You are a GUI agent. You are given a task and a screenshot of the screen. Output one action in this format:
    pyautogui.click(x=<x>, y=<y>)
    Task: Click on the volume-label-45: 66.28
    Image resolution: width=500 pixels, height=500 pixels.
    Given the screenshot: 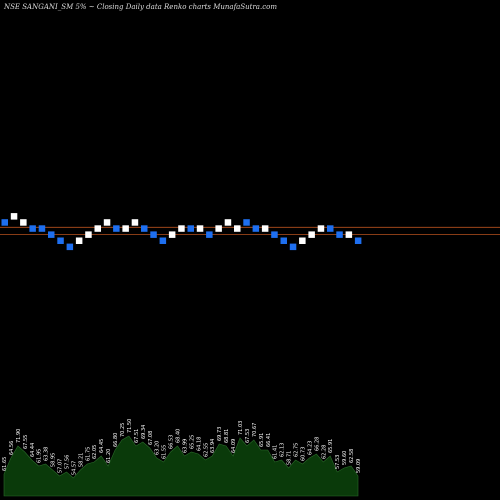 What is the action you would take?
    pyautogui.click(x=317, y=444)
    